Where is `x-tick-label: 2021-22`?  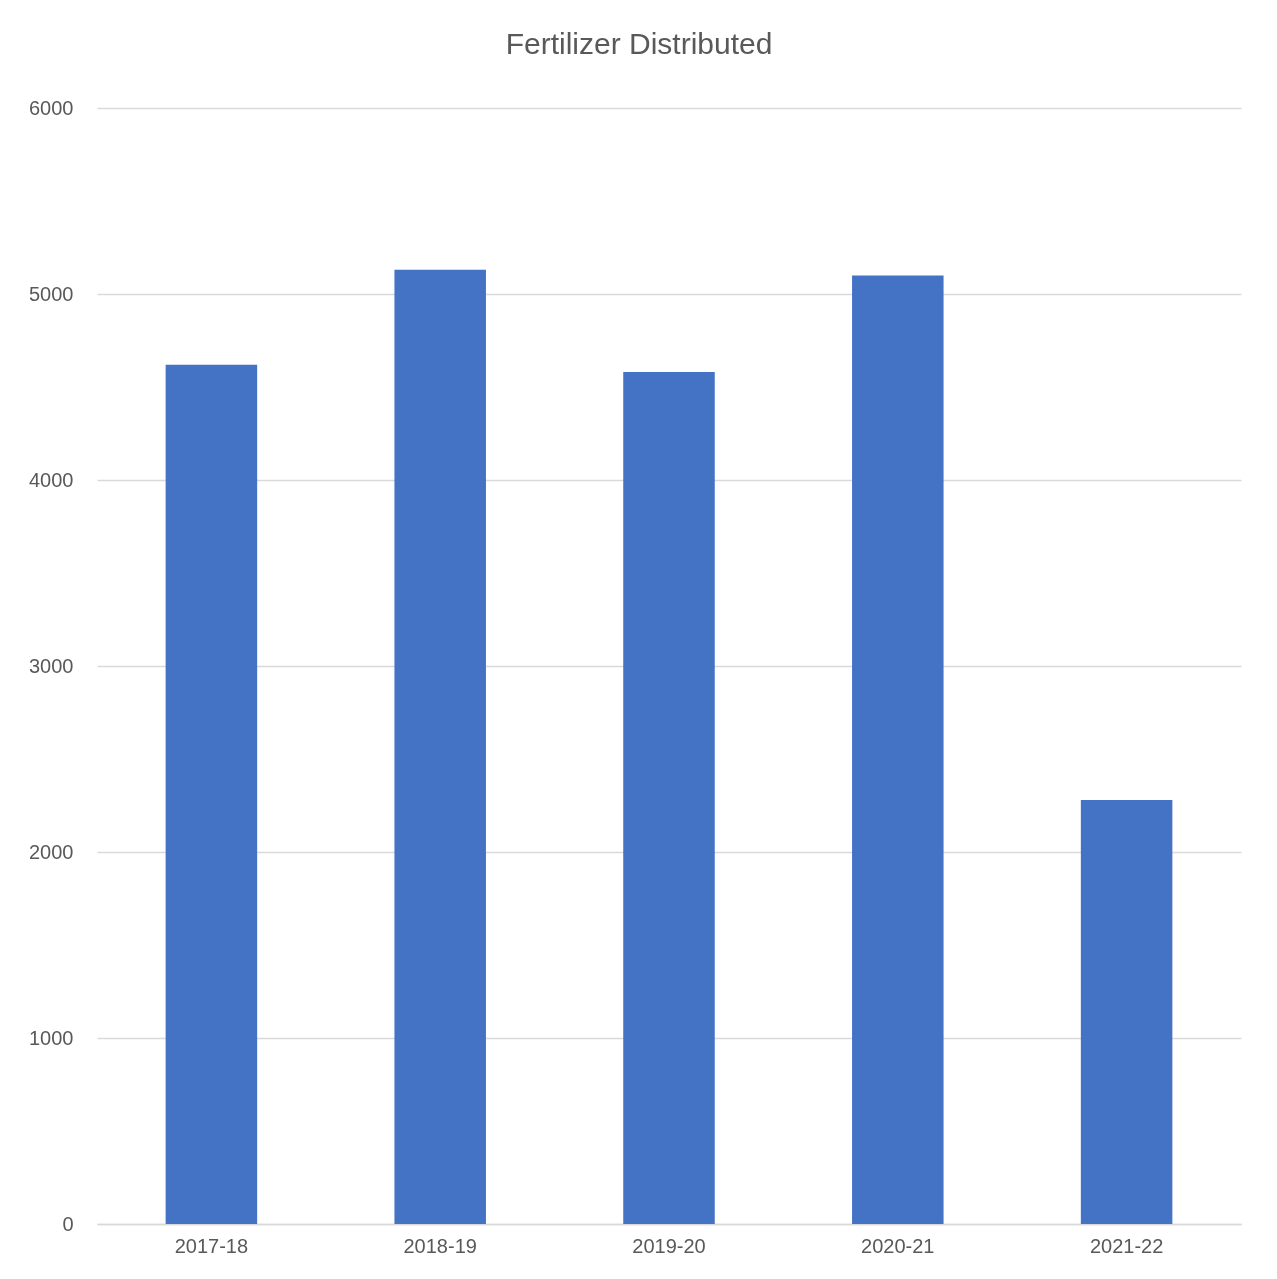 x-tick-label: 2021-22 is located at coordinates (1126, 1245).